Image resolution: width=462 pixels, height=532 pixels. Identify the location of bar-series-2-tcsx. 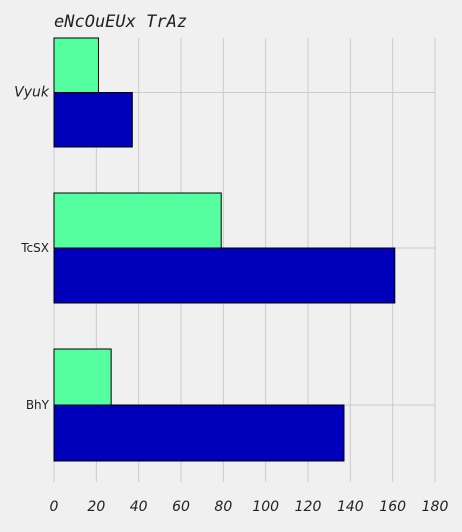
(137, 220).